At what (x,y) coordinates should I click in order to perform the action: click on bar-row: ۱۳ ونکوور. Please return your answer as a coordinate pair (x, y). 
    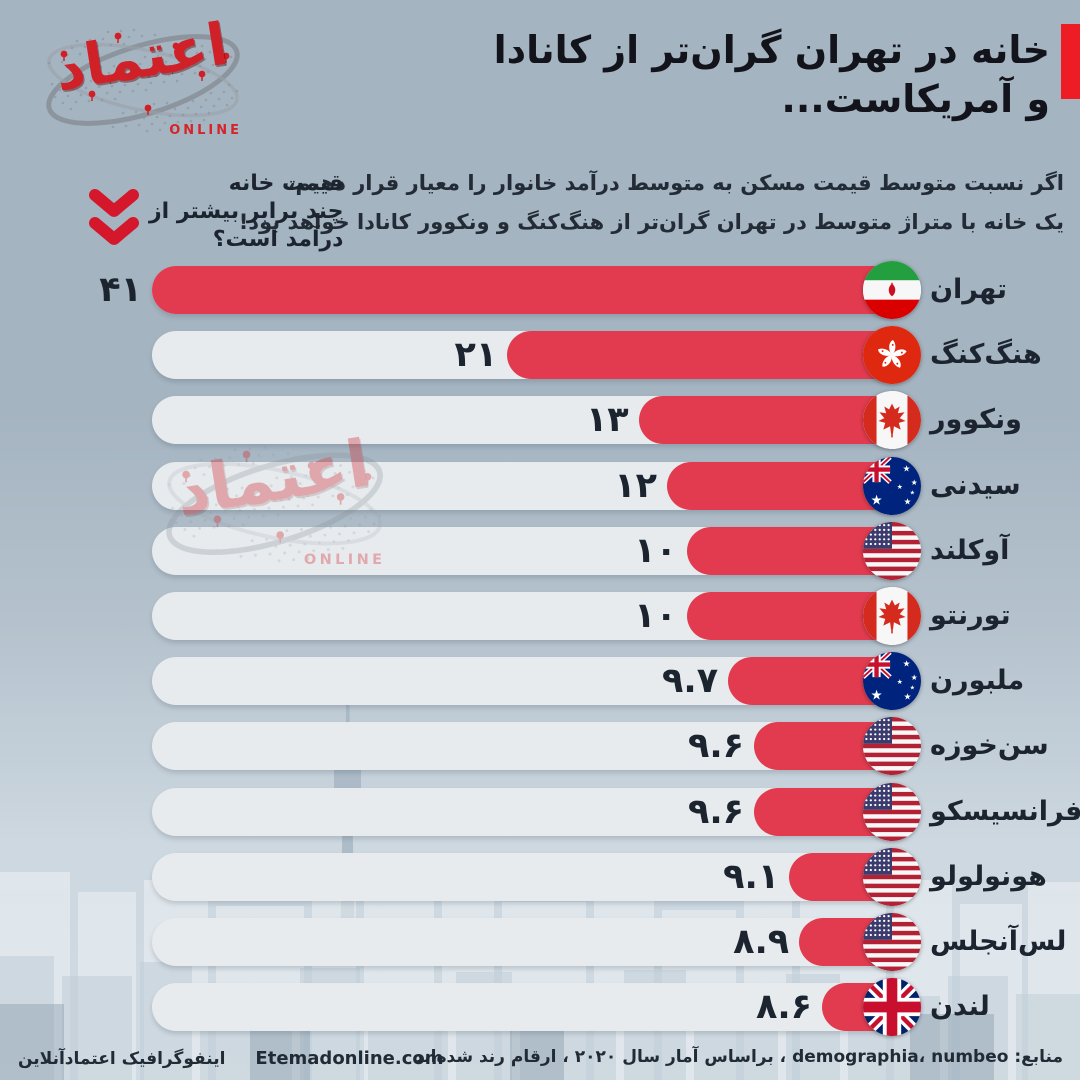
    Looking at the image, I should click on (540, 420).